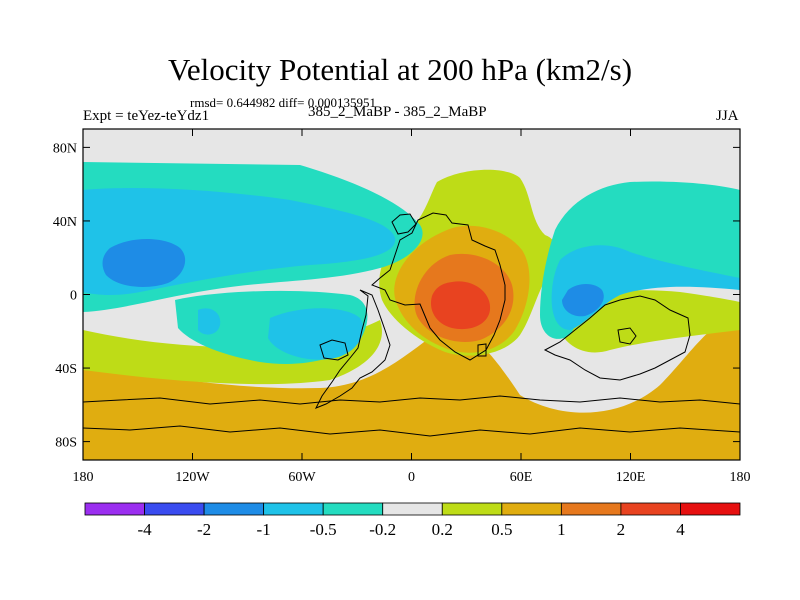 The image size is (800, 600). Describe the element at coordinates (442, 529) in the screenshot. I see `colorbar-label: 0.2` at that location.